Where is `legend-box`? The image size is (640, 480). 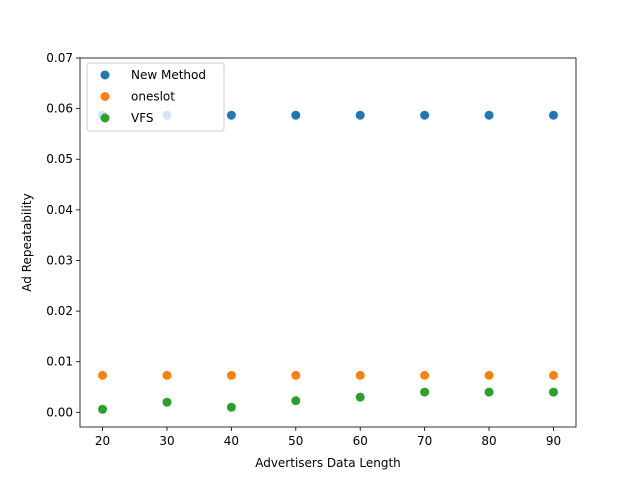
legend-box is located at coordinates (155, 97).